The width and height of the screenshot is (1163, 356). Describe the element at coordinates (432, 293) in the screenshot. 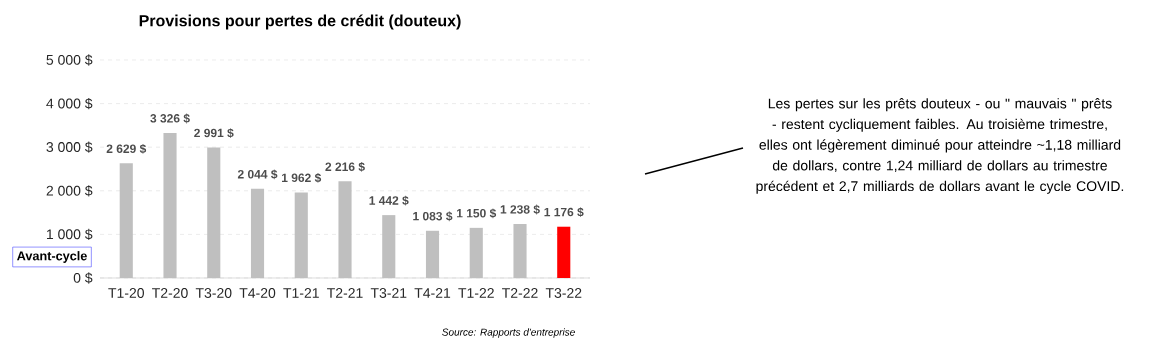

I see `x-tick-label: T4-21` at that location.